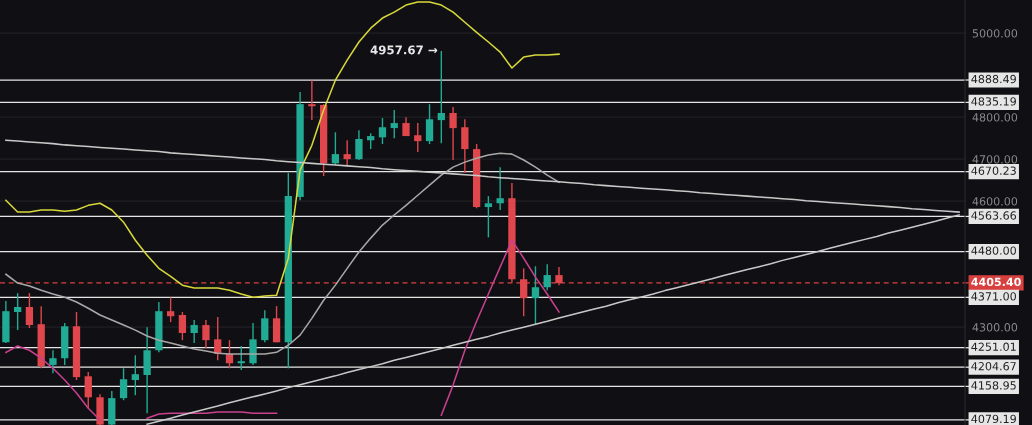  I want to click on ref-line-label: 4563.66, so click(994, 215).